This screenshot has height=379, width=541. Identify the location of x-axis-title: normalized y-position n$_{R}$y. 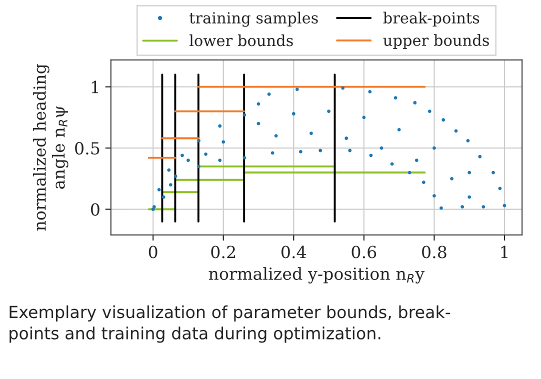
(316, 275).